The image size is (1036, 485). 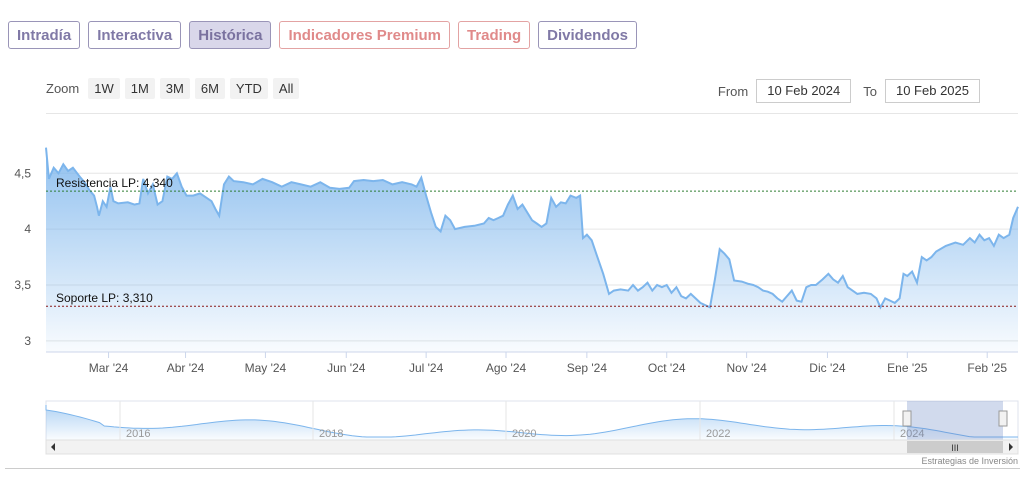 I want to click on x-tick-label: Dic '24, so click(x=827, y=368).